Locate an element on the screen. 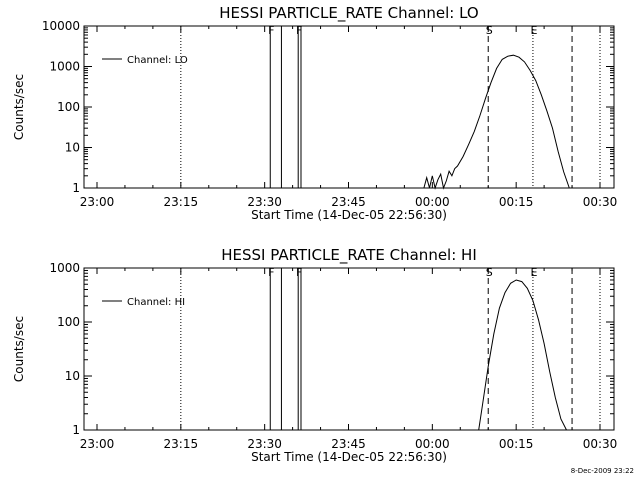 This screenshot has height=484, width=640. legend-label: Channel: LO is located at coordinates (157, 60).